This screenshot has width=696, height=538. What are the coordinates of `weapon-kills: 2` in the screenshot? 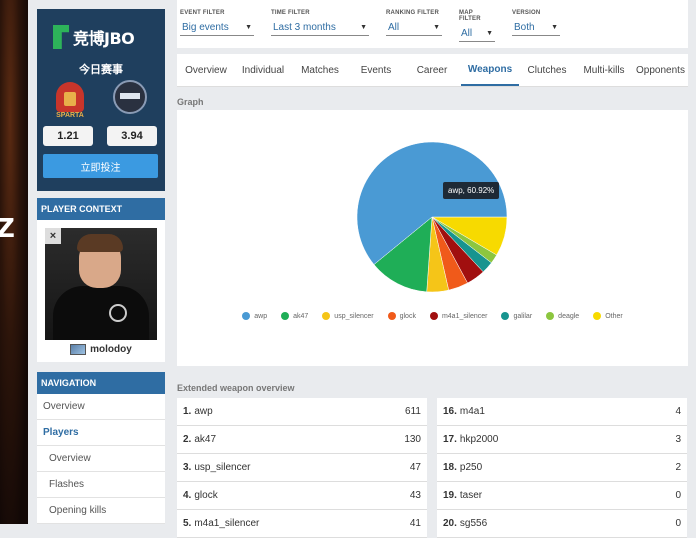 It's located at (678, 467).